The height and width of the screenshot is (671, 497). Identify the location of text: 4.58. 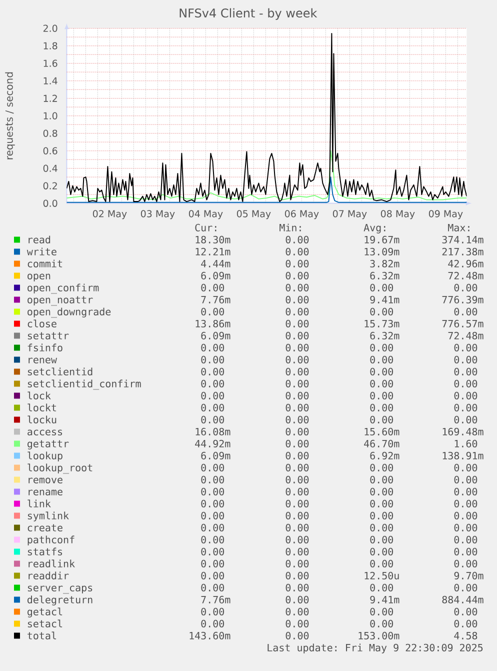
(466, 636).